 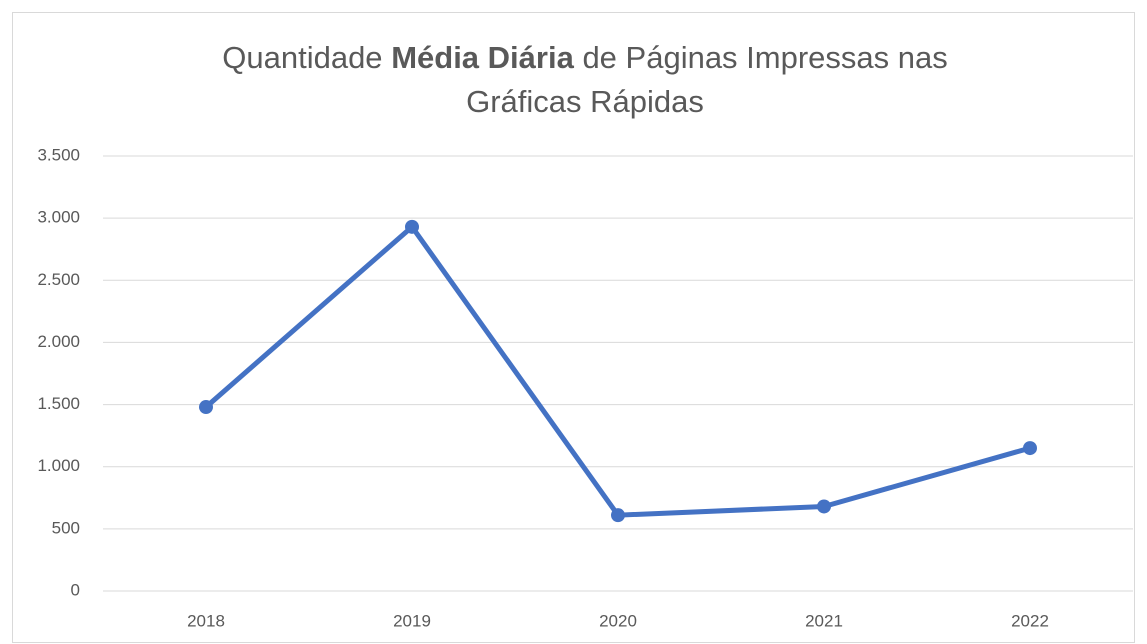 What do you see at coordinates (206, 620) in the screenshot?
I see `x-tick-label: 2018` at bounding box center [206, 620].